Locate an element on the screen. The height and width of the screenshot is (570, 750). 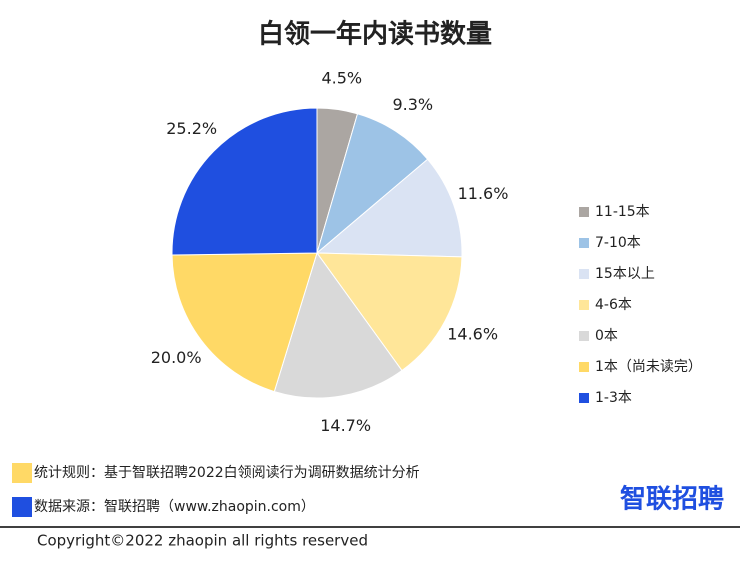
legend-label: 4-6本 is located at coordinates (613, 305).